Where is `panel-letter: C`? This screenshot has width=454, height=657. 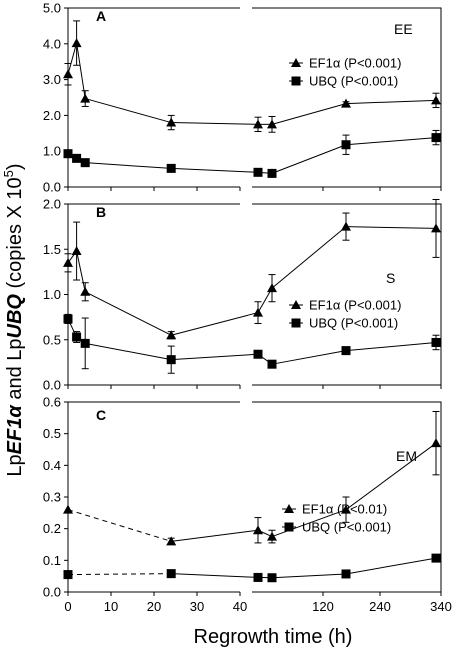 panel-letter: C is located at coordinates (101, 415).